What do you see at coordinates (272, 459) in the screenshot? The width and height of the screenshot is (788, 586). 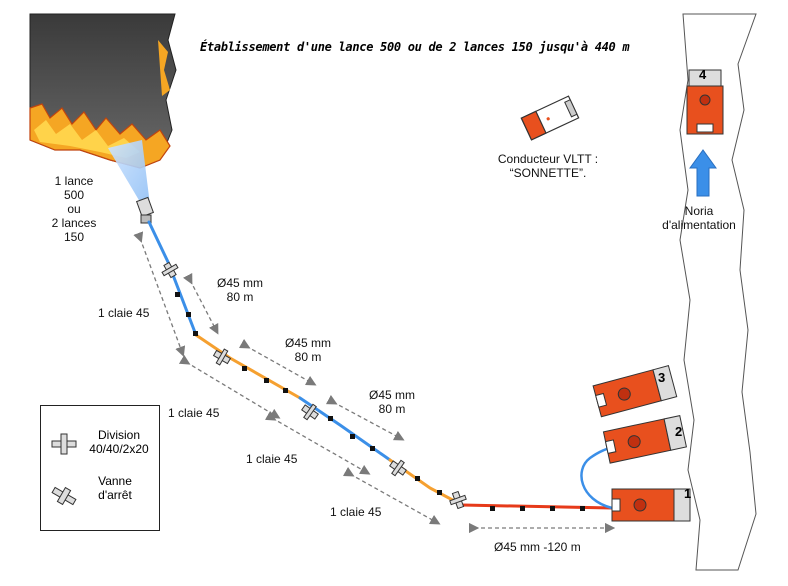 I see `claie-label-3: 1 claie 45` at bounding box center [272, 459].